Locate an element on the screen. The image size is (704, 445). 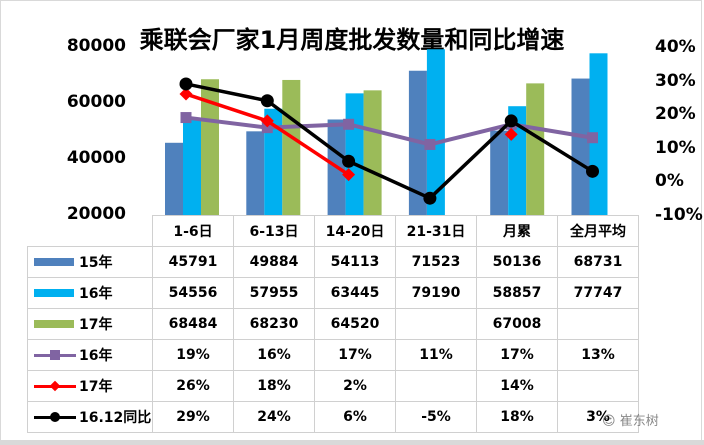
table-row-label: 16.12同比 is located at coordinates (90, 417).